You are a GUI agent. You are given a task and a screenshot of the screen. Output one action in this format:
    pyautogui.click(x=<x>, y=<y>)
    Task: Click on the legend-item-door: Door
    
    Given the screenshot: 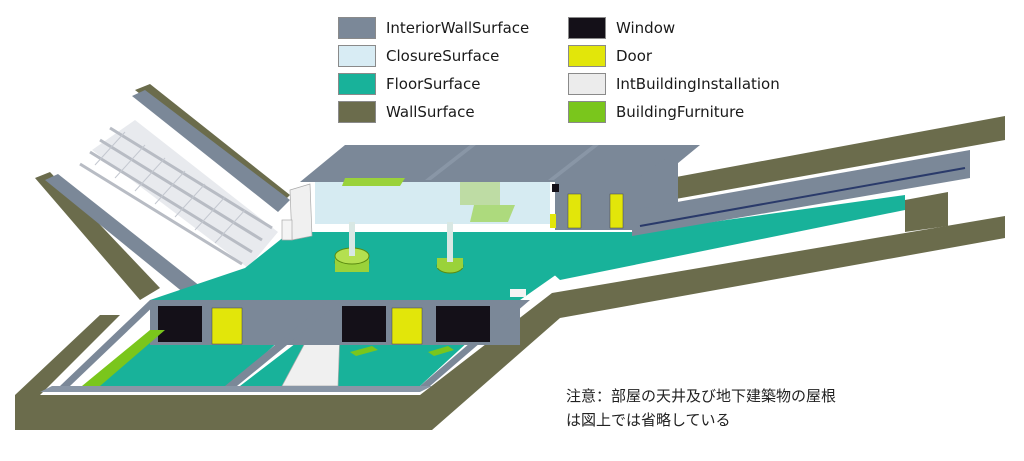 What is the action you would take?
    pyautogui.click(x=610, y=56)
    